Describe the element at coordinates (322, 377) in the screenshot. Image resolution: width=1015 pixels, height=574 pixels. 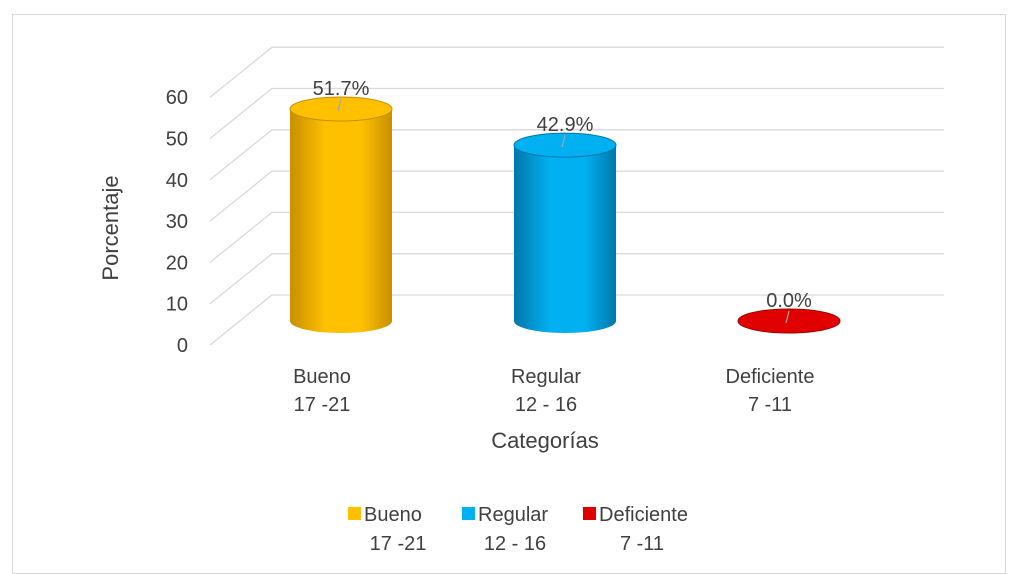
I see `category-label: Bueno` at that location.